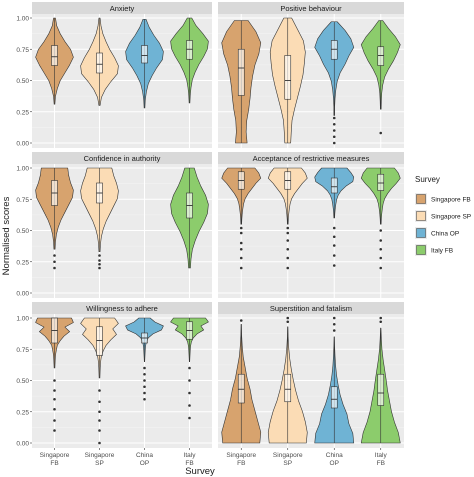 The width and height of the screenshot is (474, 477). I want to click on y-tick-label: 0.25, so click(22, 112).